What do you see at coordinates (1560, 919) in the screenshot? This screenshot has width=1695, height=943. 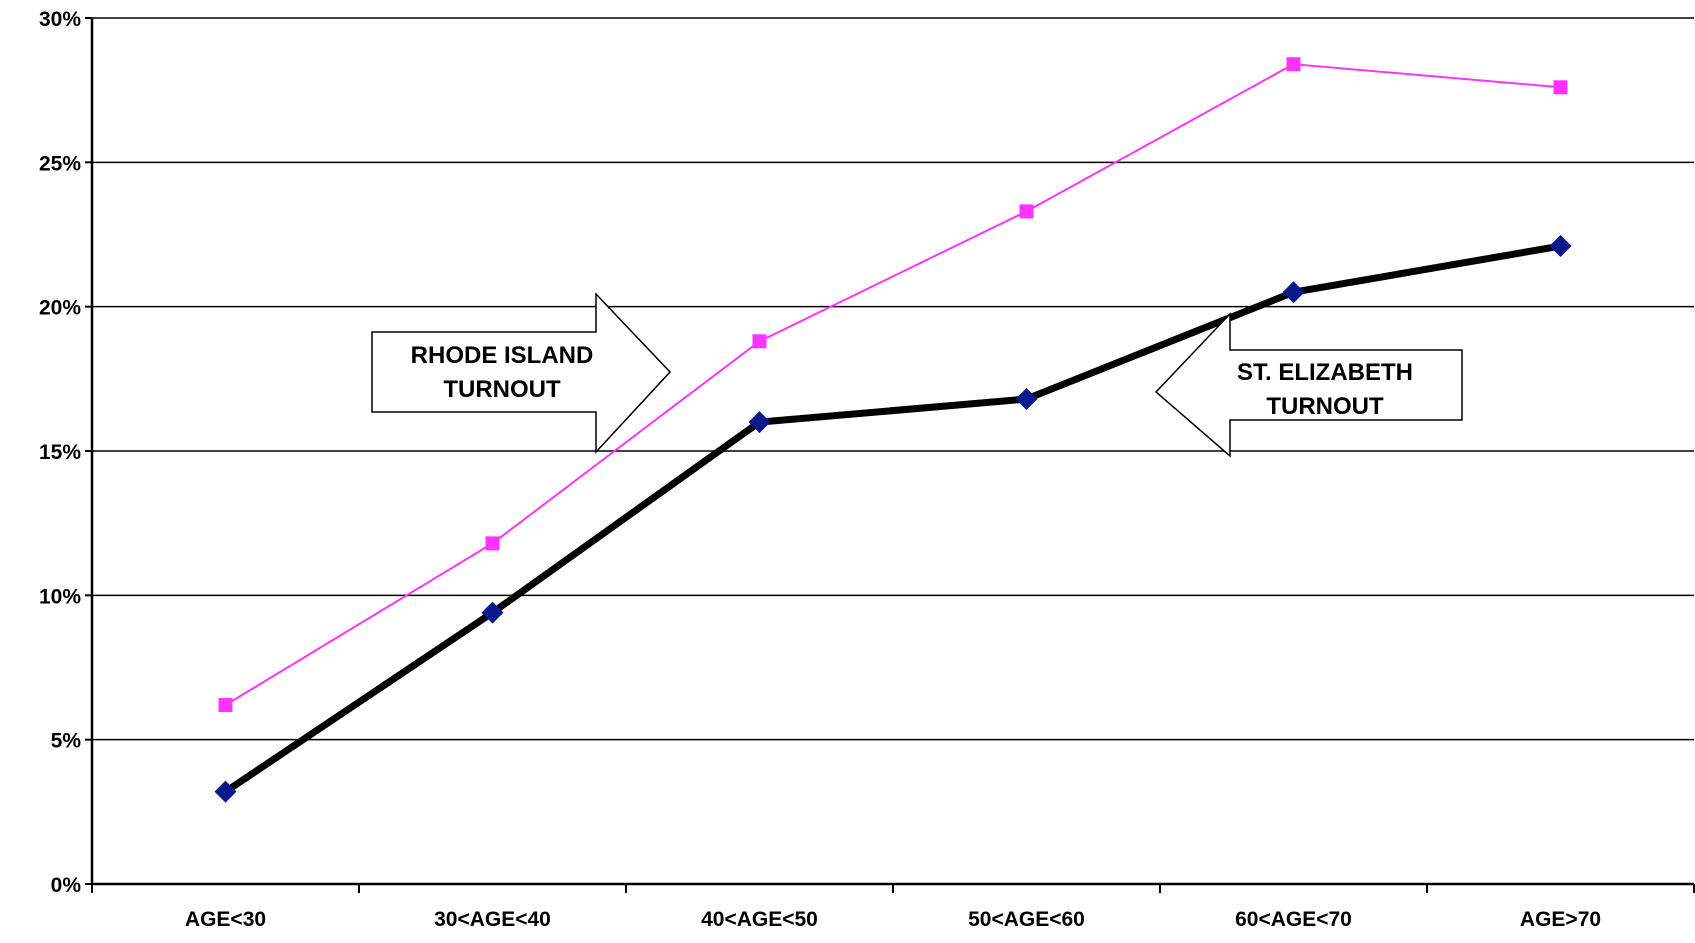 I see `x-tick-label: AGE>70` at bounding box center [1560, 919].